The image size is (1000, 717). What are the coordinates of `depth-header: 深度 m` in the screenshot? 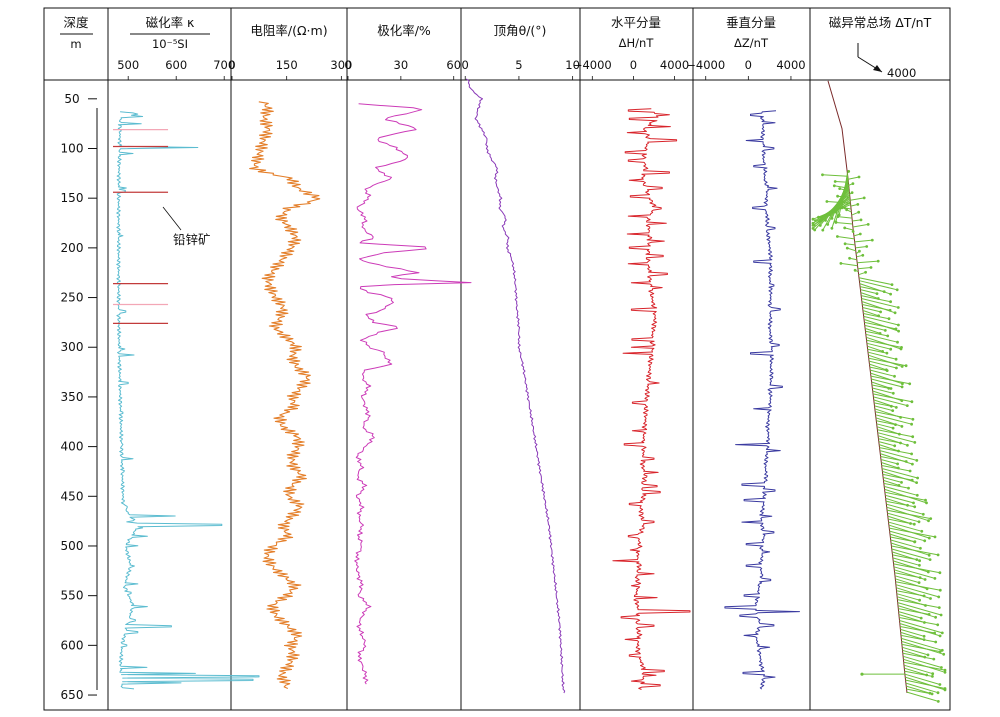 It's located at (76, 33).